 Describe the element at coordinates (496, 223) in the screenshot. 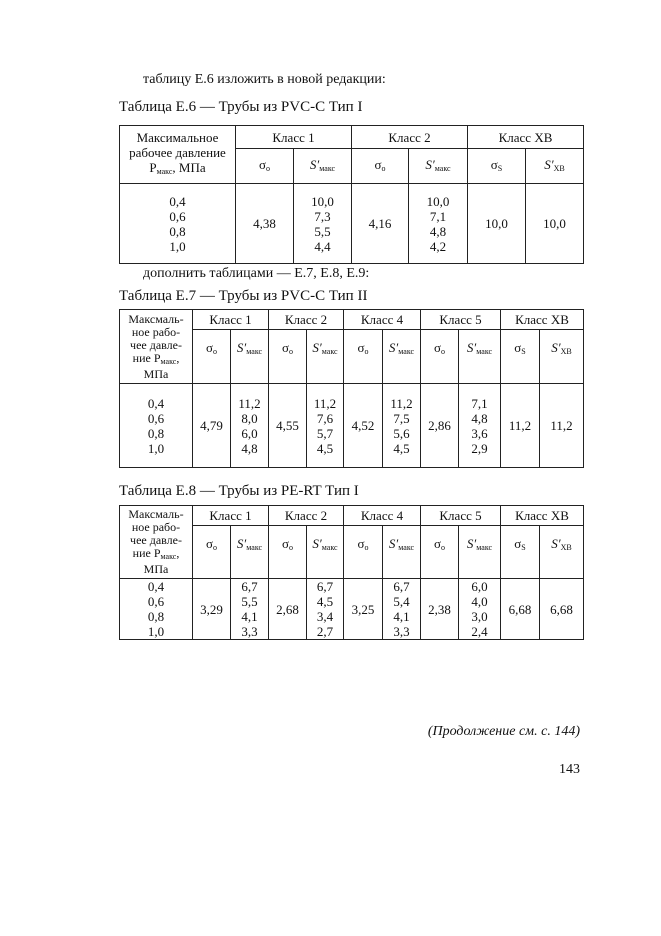

I see `sigma-cell: 10,0` at that location.